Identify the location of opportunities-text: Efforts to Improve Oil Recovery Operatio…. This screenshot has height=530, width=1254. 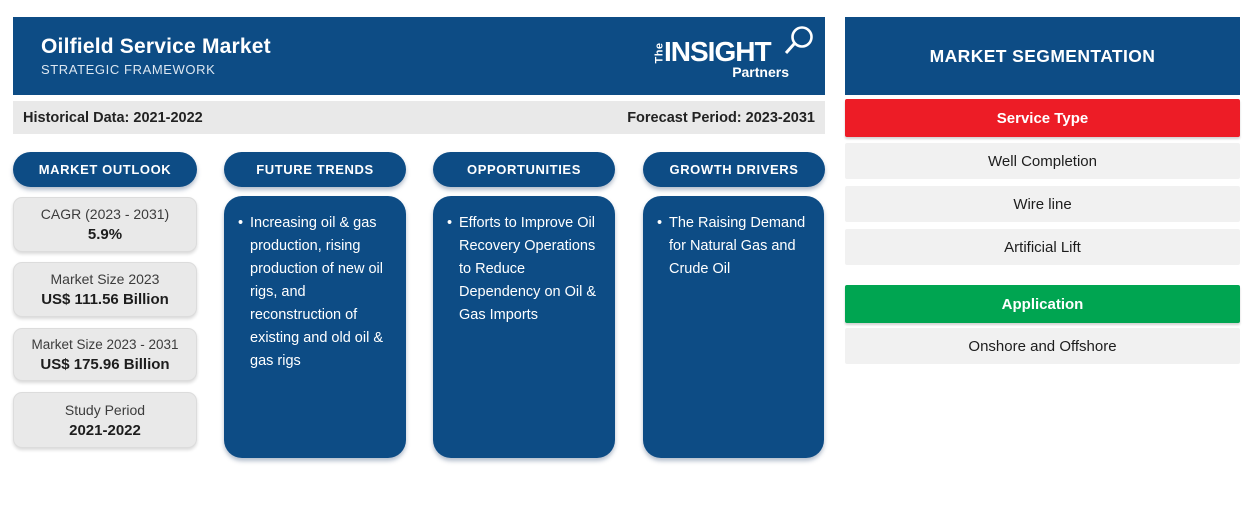
(528, 269).